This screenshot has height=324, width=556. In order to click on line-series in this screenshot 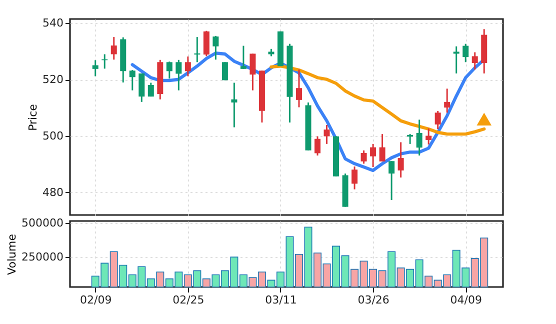, I will do `click(378, 100)`.